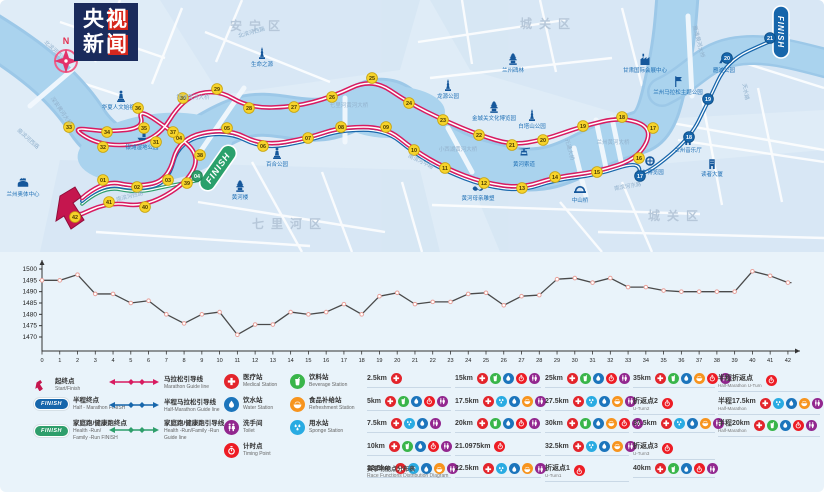  What do you see at coordinates (413, 469) in the screenshot?
I see `sponge-station-icon` at bounding box center [413, 469].